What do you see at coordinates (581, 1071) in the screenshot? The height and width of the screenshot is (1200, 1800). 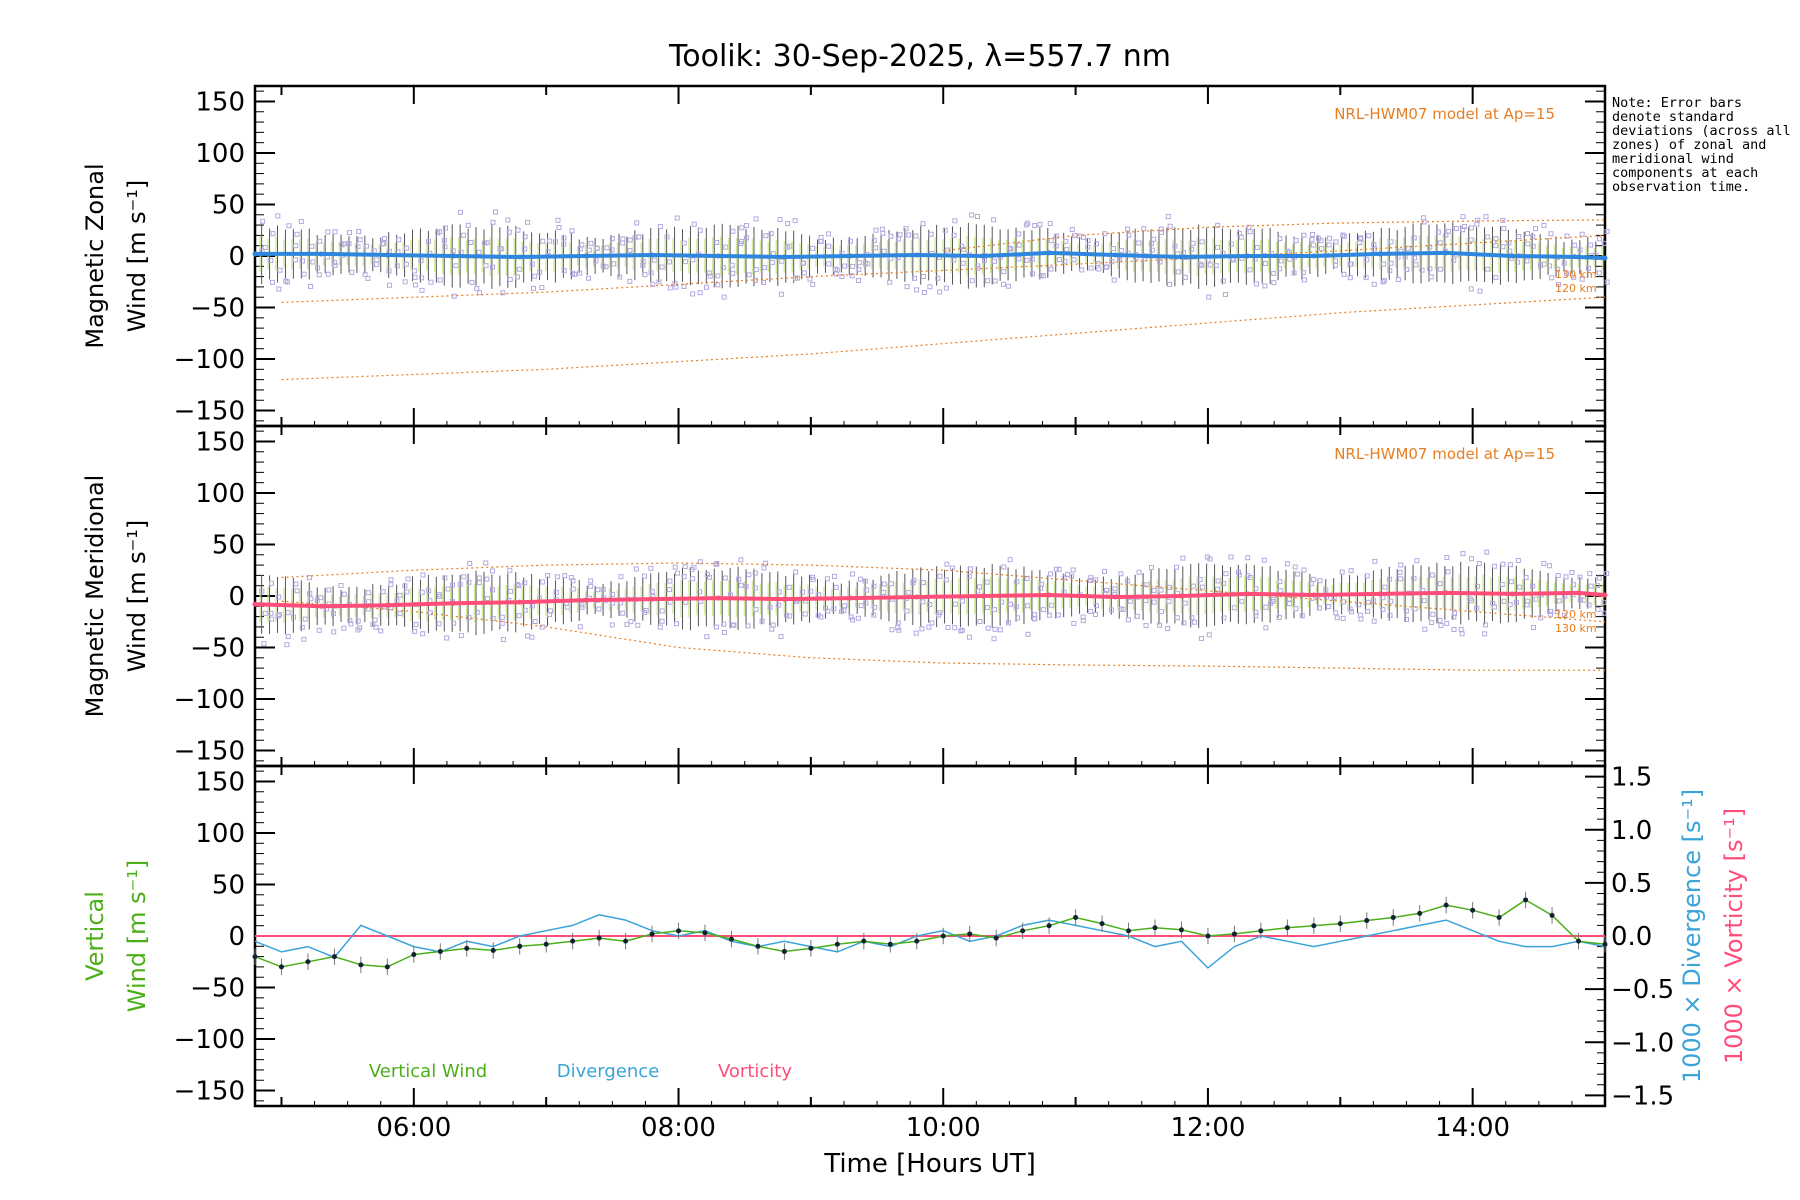 I see `legend: Vertical Wind Divergence Vorticity` at bounding box center [581, 1071].